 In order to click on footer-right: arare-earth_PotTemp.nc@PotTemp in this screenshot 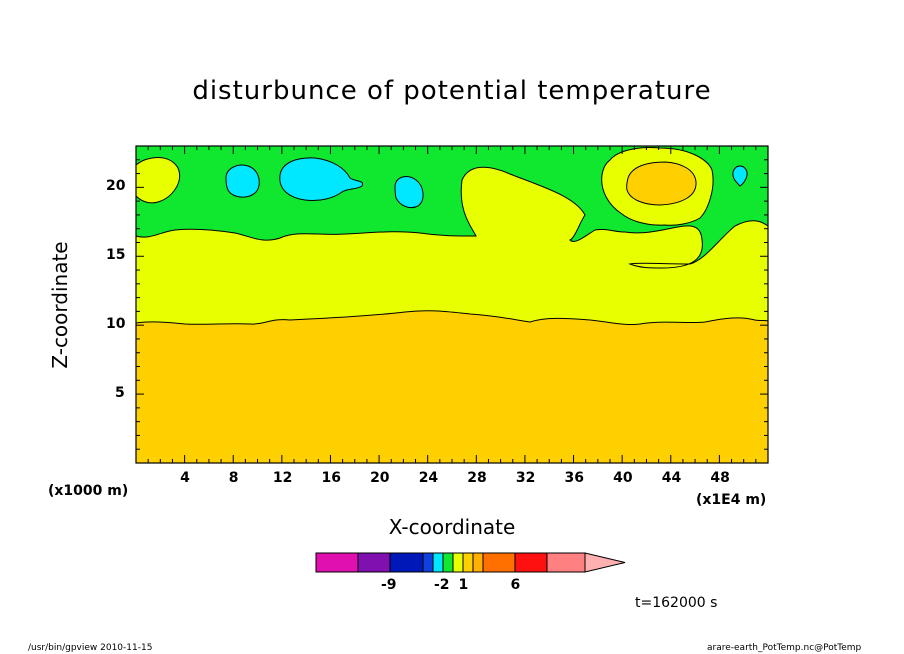, I will do `click(784, 648)`.